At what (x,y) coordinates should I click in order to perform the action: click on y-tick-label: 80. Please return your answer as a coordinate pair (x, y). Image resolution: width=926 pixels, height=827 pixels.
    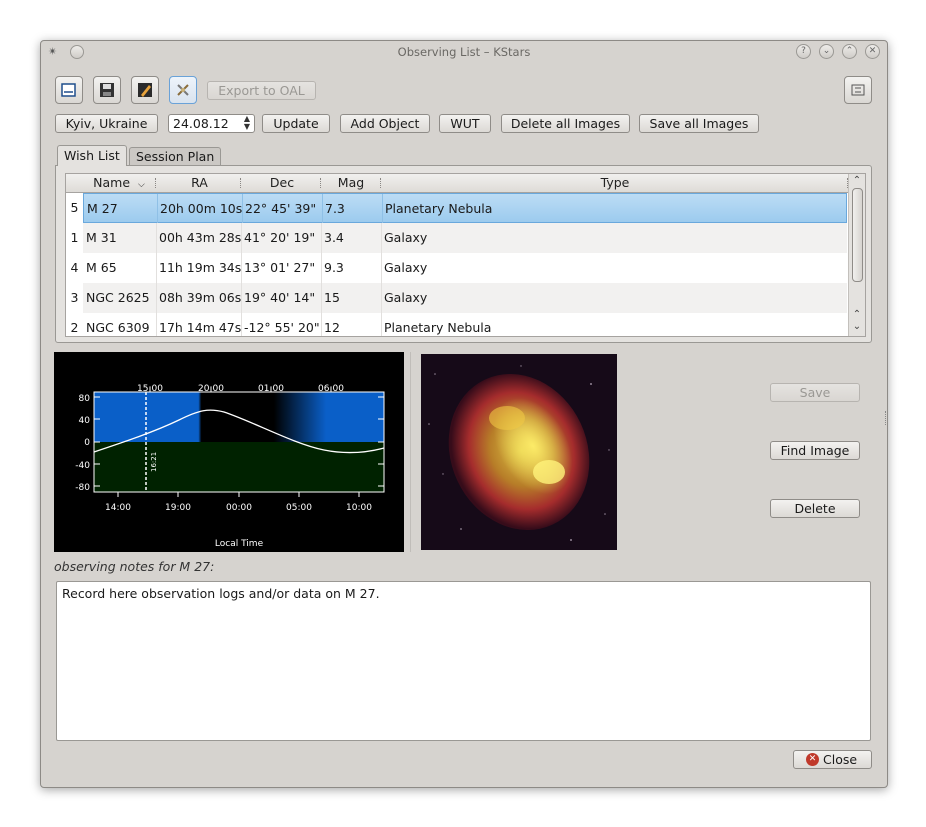
    Looking at the image, I should click on (85, 399).